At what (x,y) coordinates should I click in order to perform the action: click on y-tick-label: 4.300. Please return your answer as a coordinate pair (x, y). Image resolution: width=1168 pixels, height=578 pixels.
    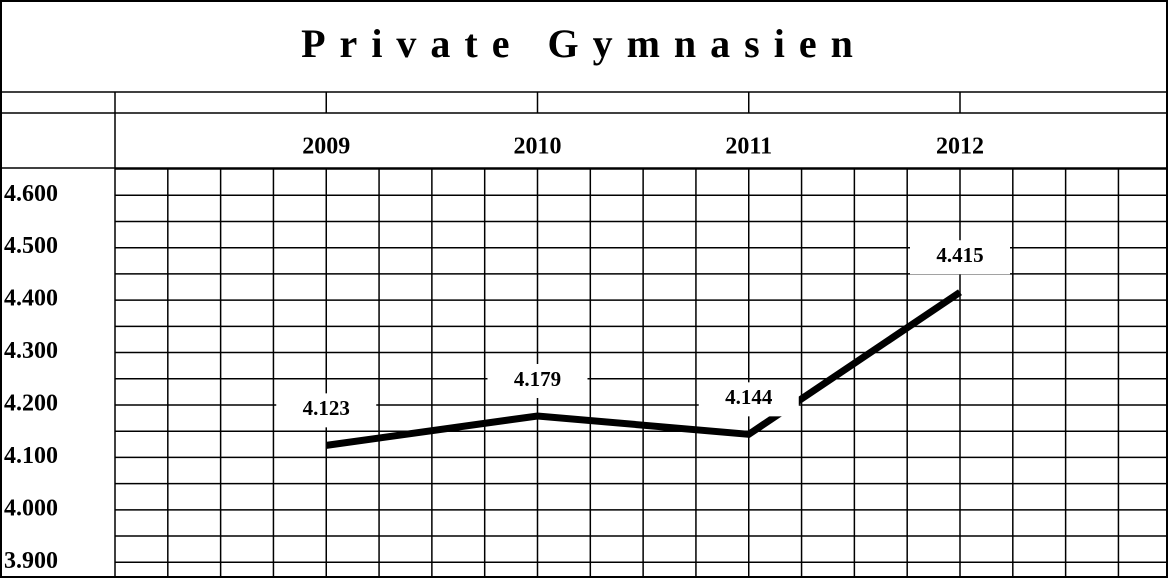
    Looking at the image, I should click on (31, 351).